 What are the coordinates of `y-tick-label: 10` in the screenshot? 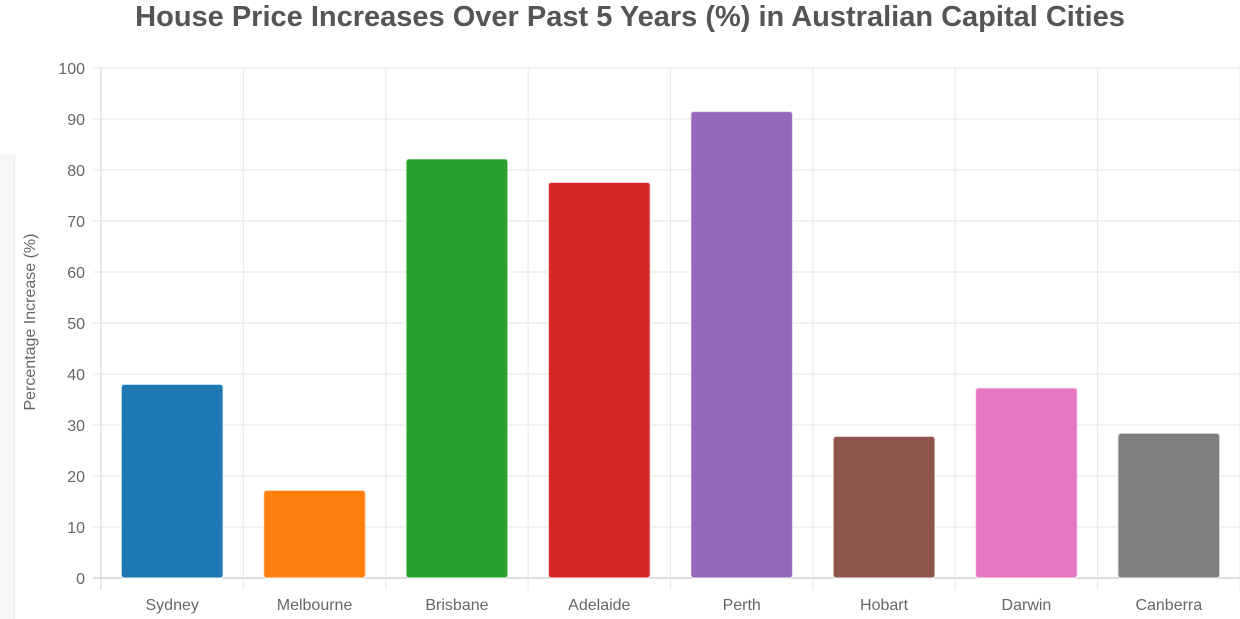 It's located at (76, 528).